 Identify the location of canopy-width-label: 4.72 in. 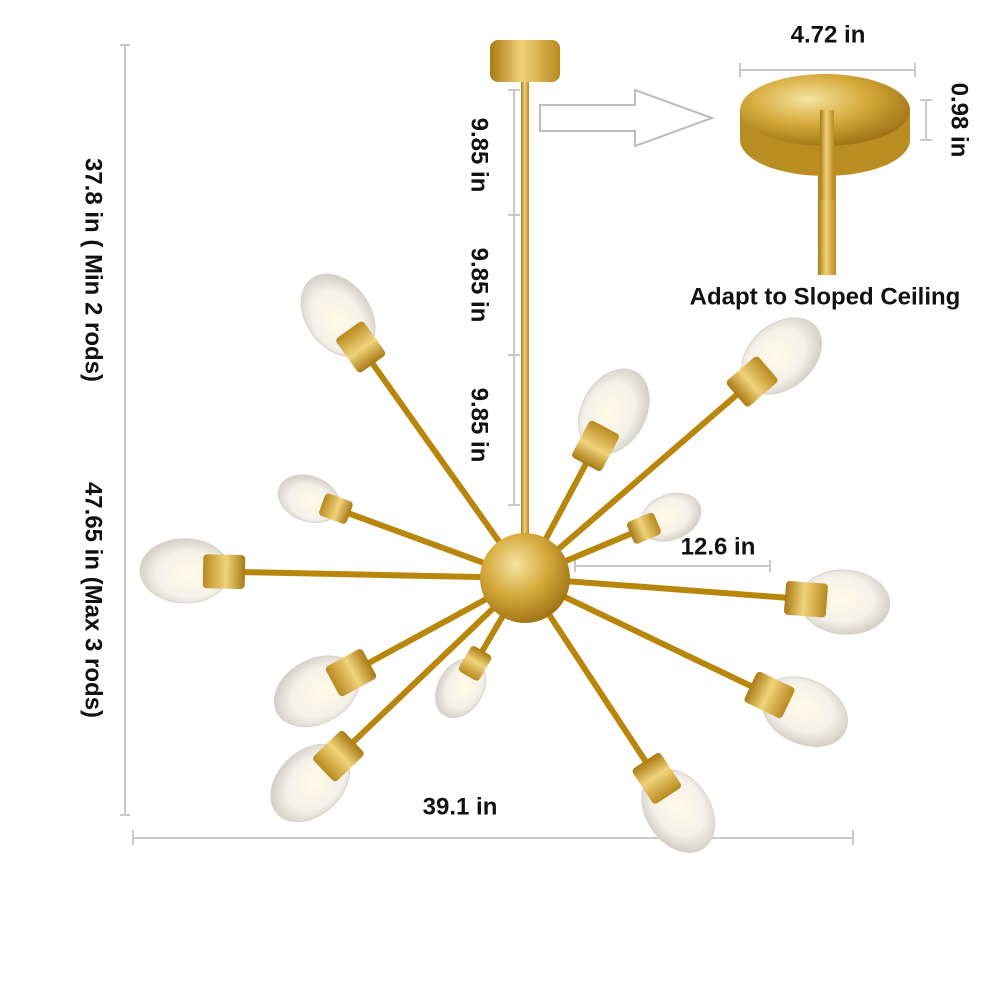
(828, 34).